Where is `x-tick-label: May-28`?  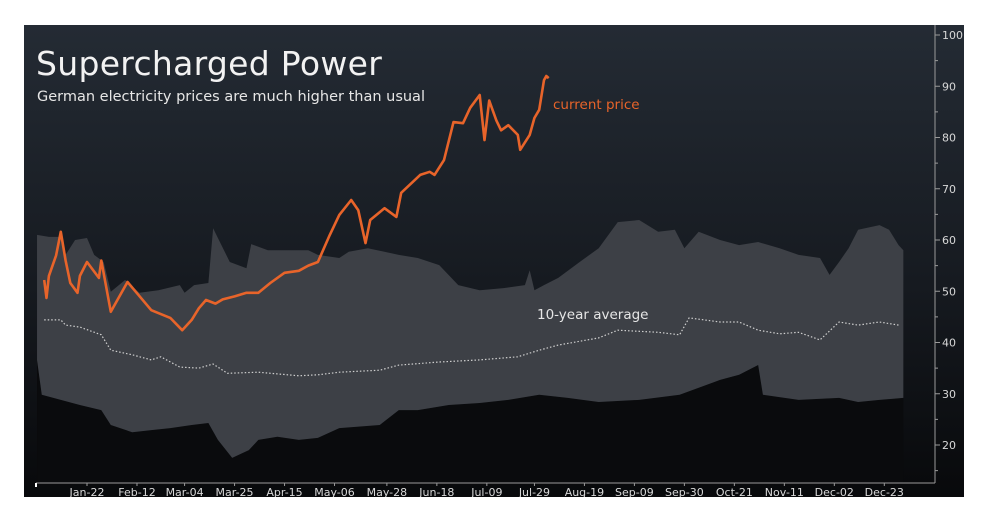
x-tick-label: May-28 is located at coordinates (387, 491).